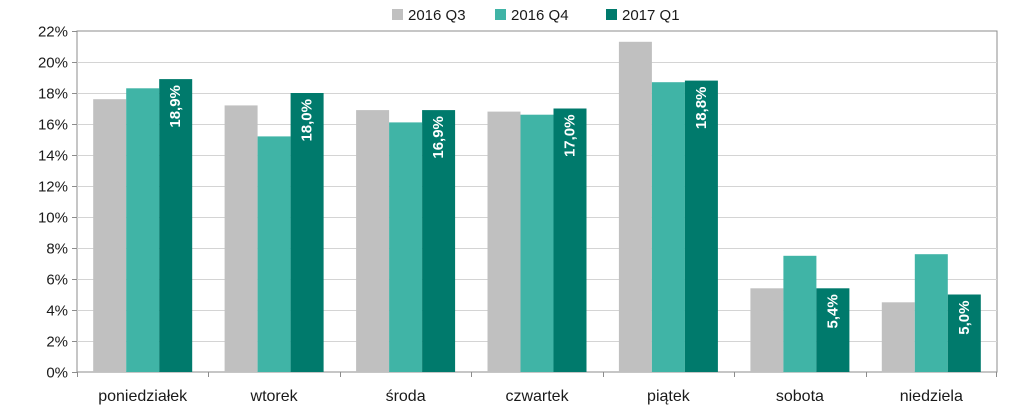 The height and width of the screenshot is (416, 1023). I want to click on y-tick-label: 6%, so click(57, 280).